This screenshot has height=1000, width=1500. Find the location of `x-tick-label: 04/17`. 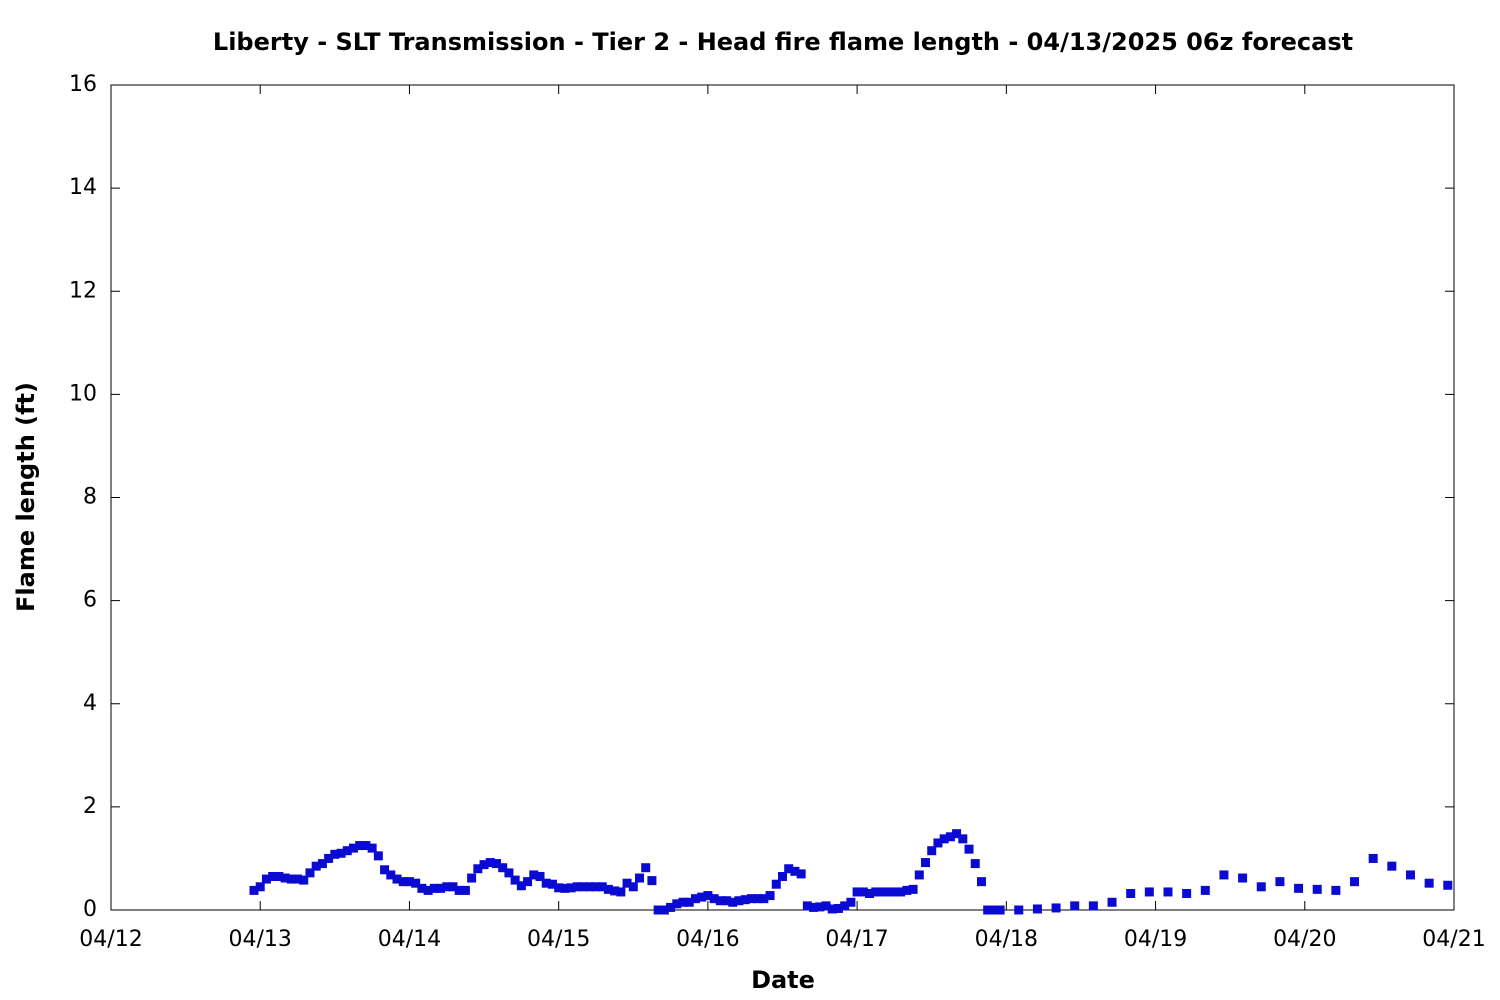

x-tick-label: 04/17 is located at coordinates (856, 939).